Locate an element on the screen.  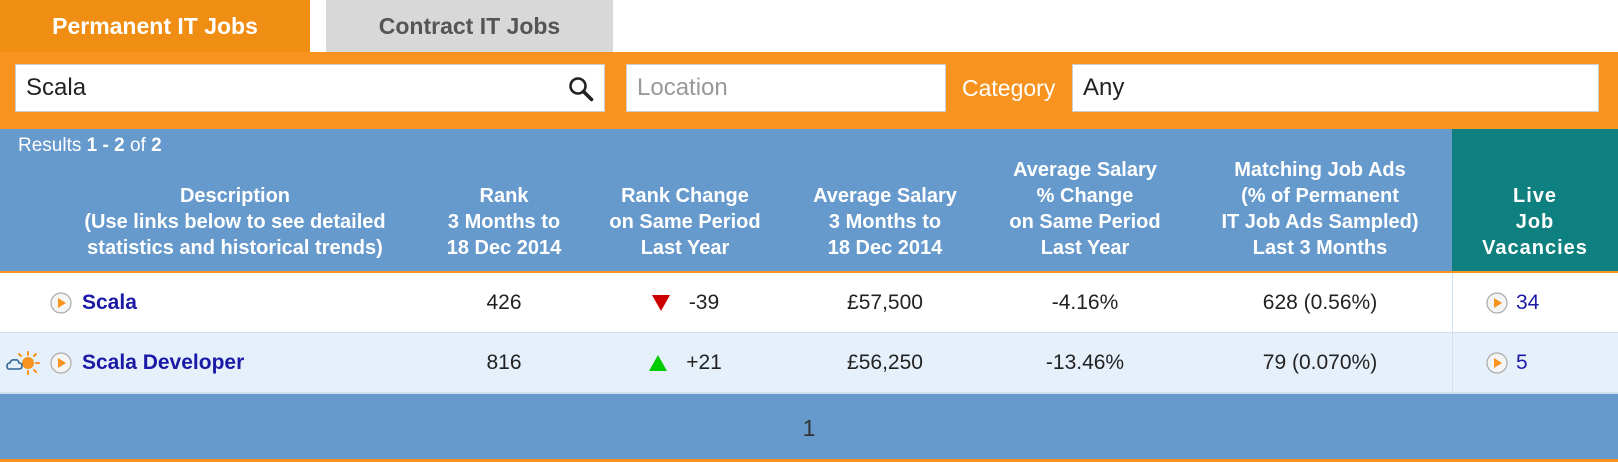
rank-change-cell: -39 is located at coordinates (685, 303).